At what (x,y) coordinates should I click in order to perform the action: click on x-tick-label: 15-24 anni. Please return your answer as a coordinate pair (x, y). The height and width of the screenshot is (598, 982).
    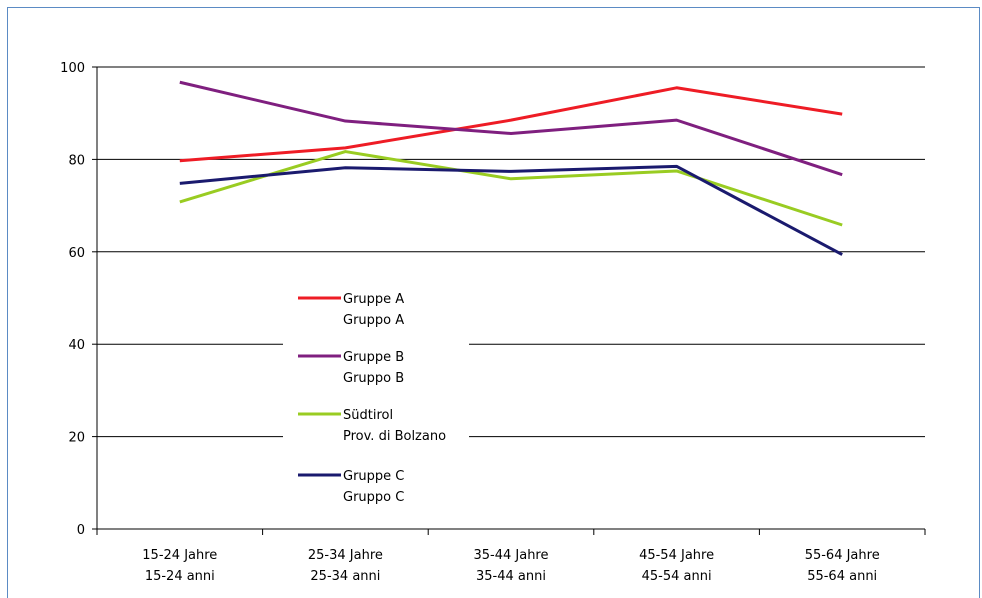
    Looking at the image, I should click on (180, 576).